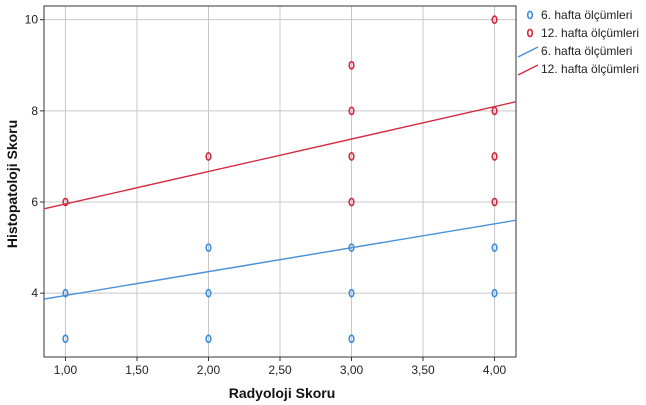  I want to click on x-tick-label: 2,50, so click(280, 370).